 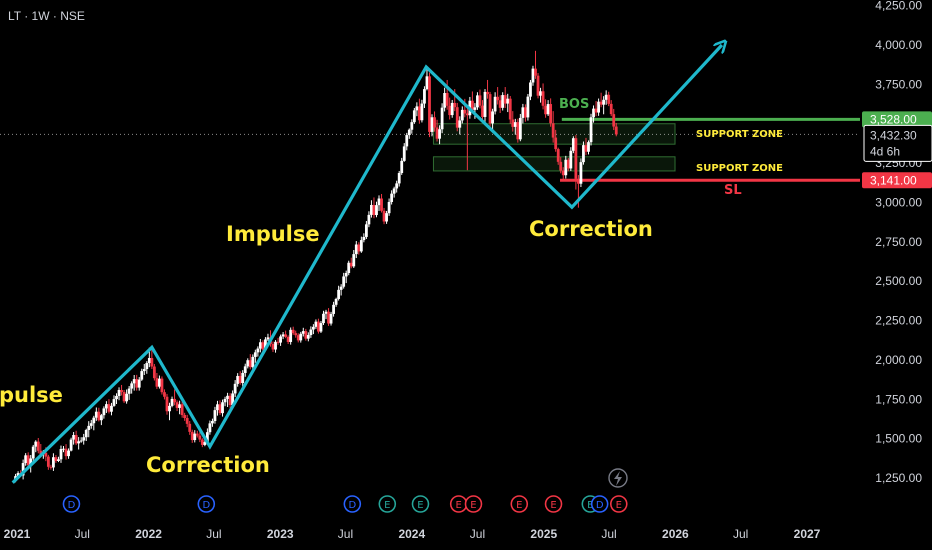 What do you see at coordinates (148, 534) in the screenshot?
I see `x-tick-label: 2022` at bounding box center [148, 534].